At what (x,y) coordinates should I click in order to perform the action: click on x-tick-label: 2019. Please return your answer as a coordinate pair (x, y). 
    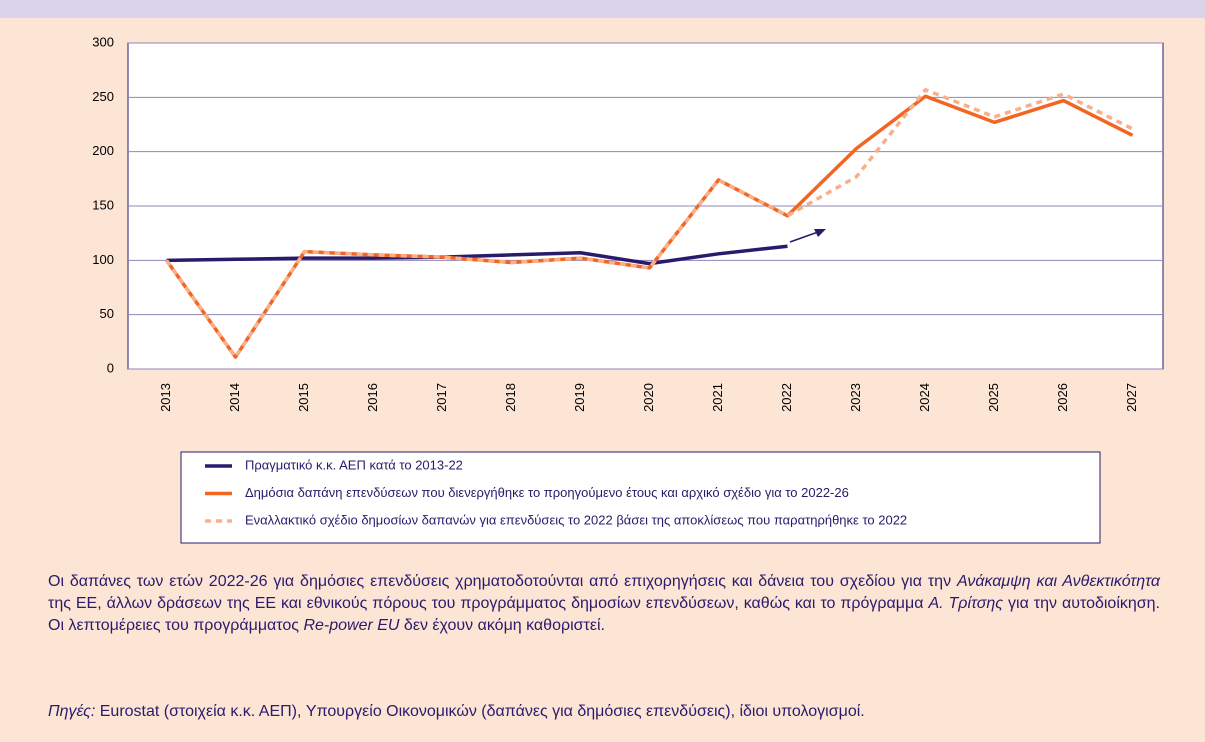
    Looking at the image, I should click on (579, 397).